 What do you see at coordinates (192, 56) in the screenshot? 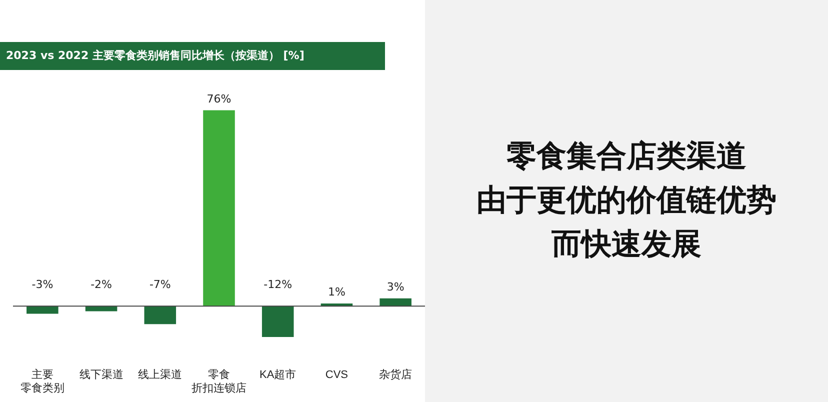
I see `chart-title: 2023 vs 2022 主要零食类别销售同比增长（按渠道） [%]` at bounding box center [192, 56].